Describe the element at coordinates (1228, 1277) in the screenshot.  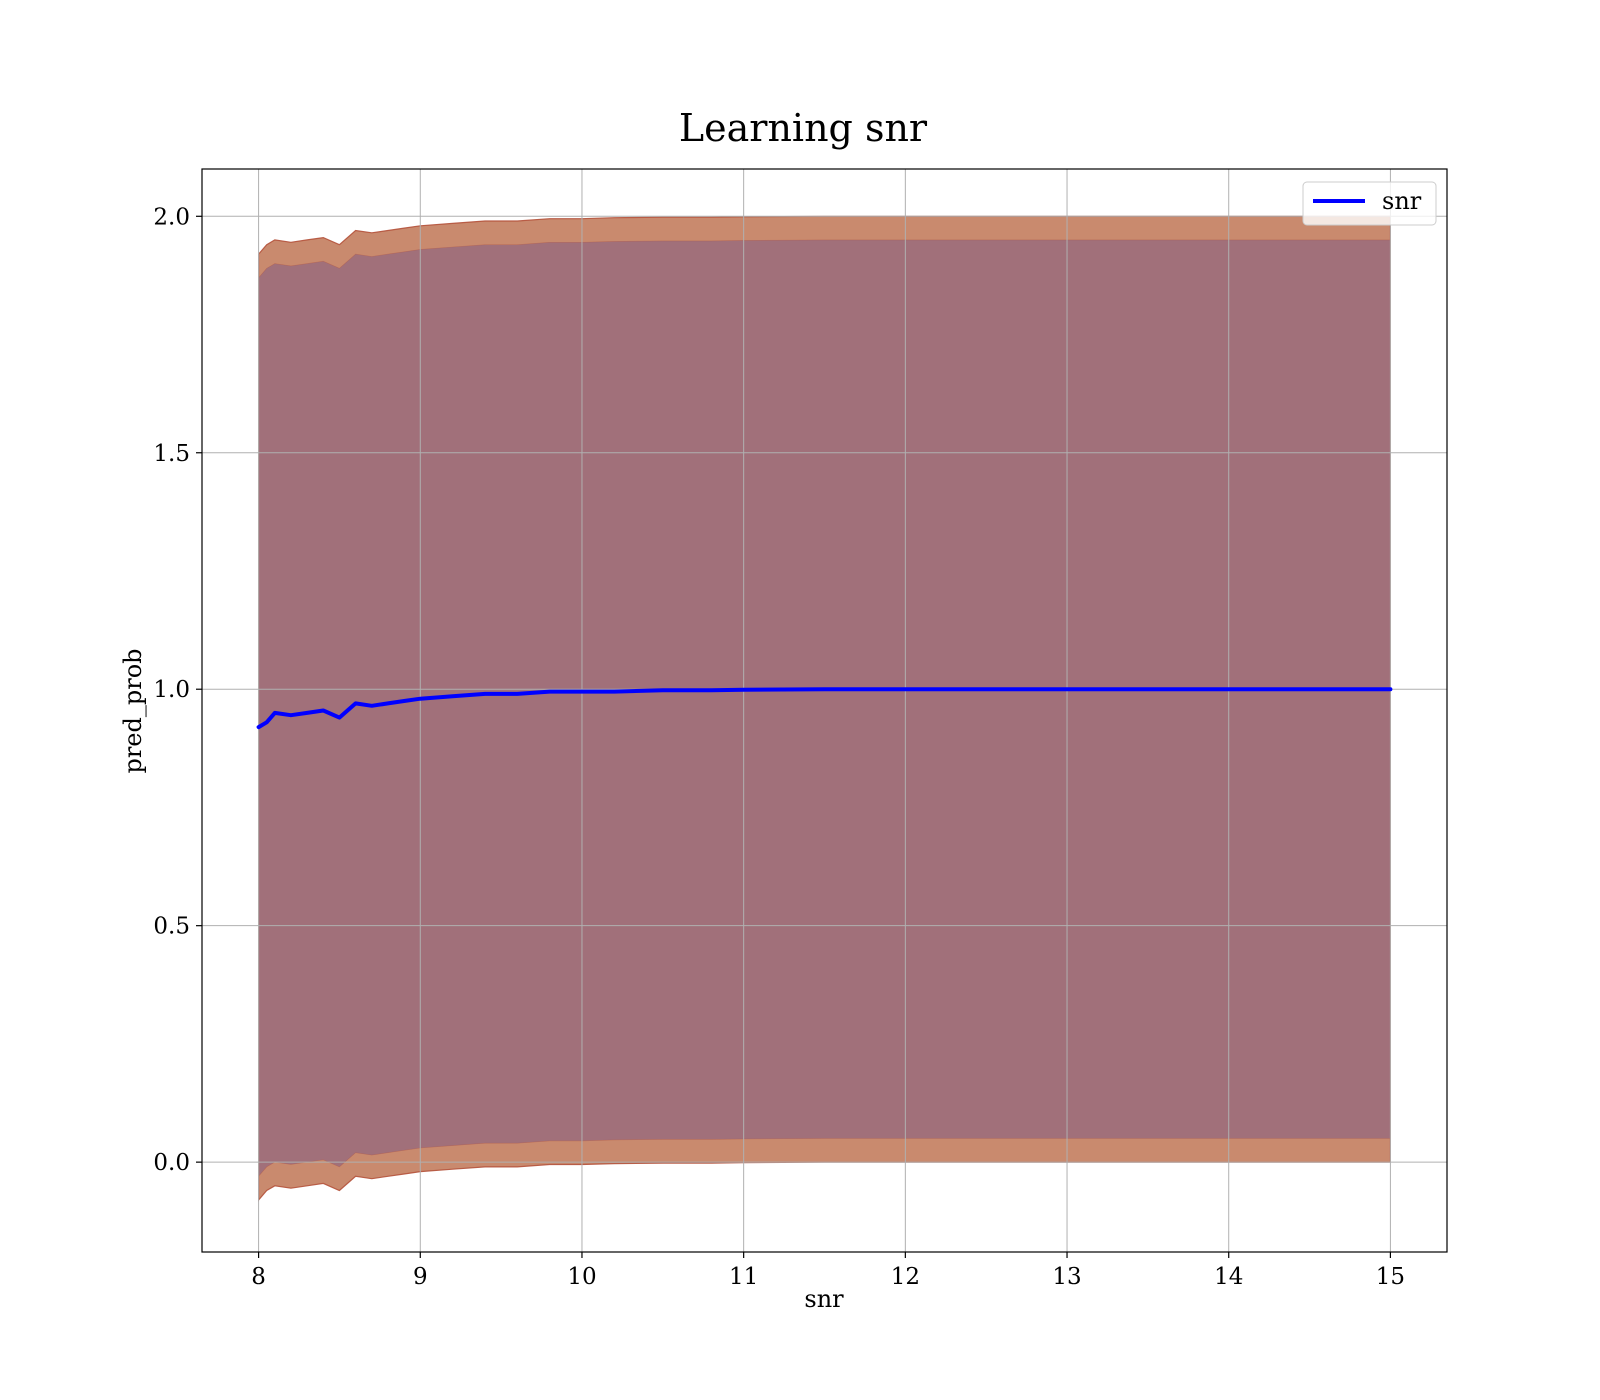
I see `x-tick-label: 14` at that location.